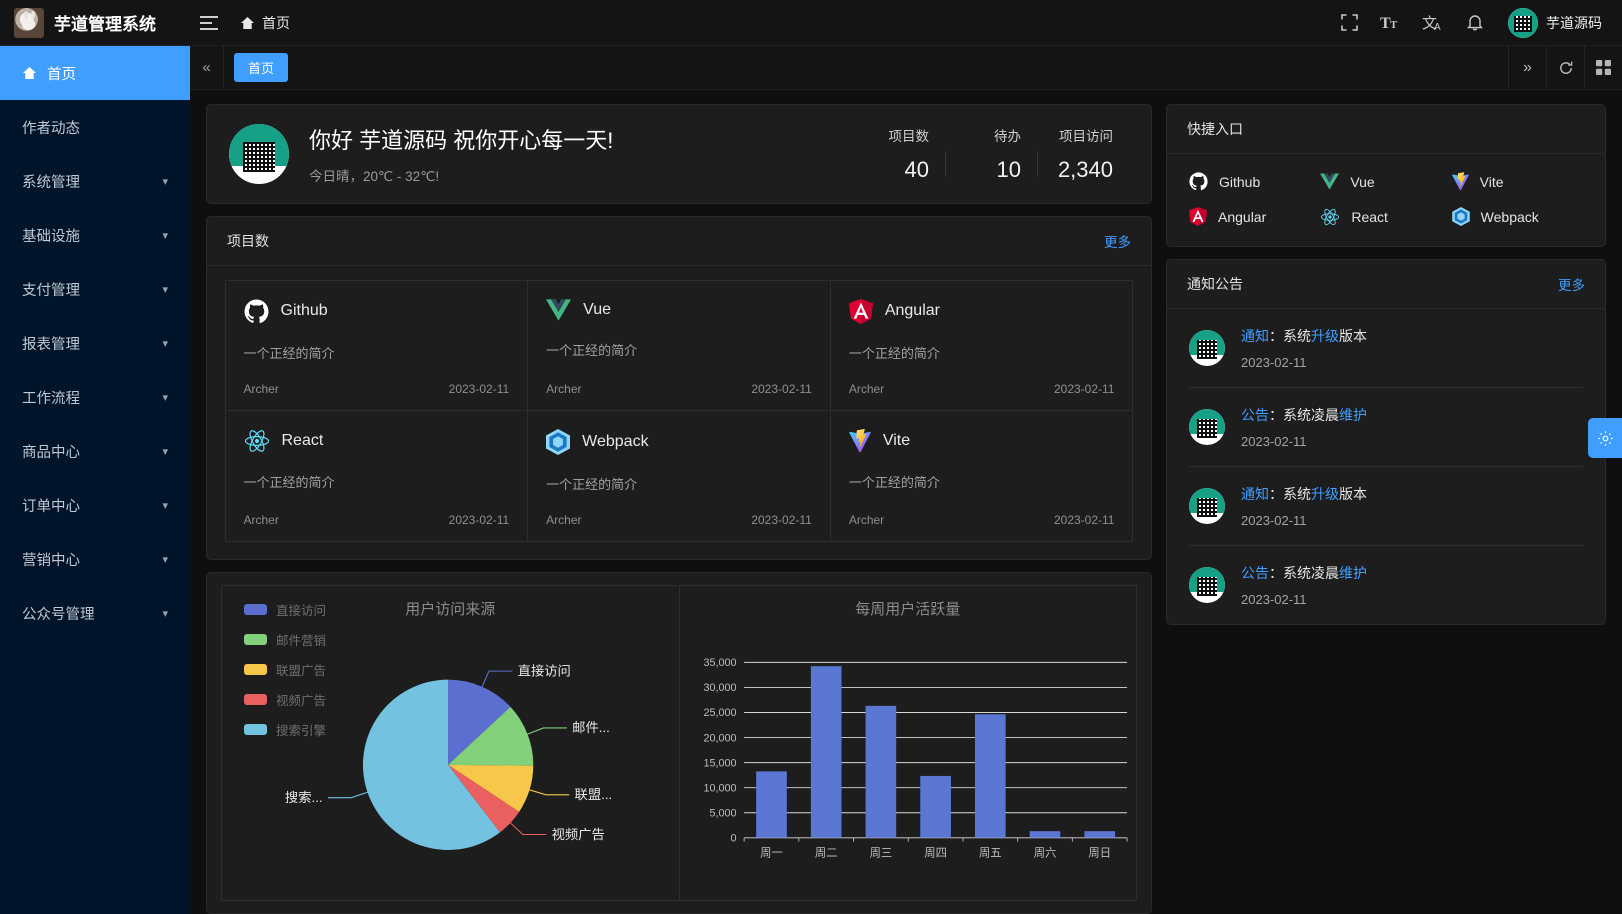 Image resolution: width=1622 pixels, height=914 pixels. What do you see at coordinates (679, 345) in the screenshot?
I see `project-card-vue: Vue 一个正经的简介 Archer 2023-02-11` at bounding box center [679, 345].